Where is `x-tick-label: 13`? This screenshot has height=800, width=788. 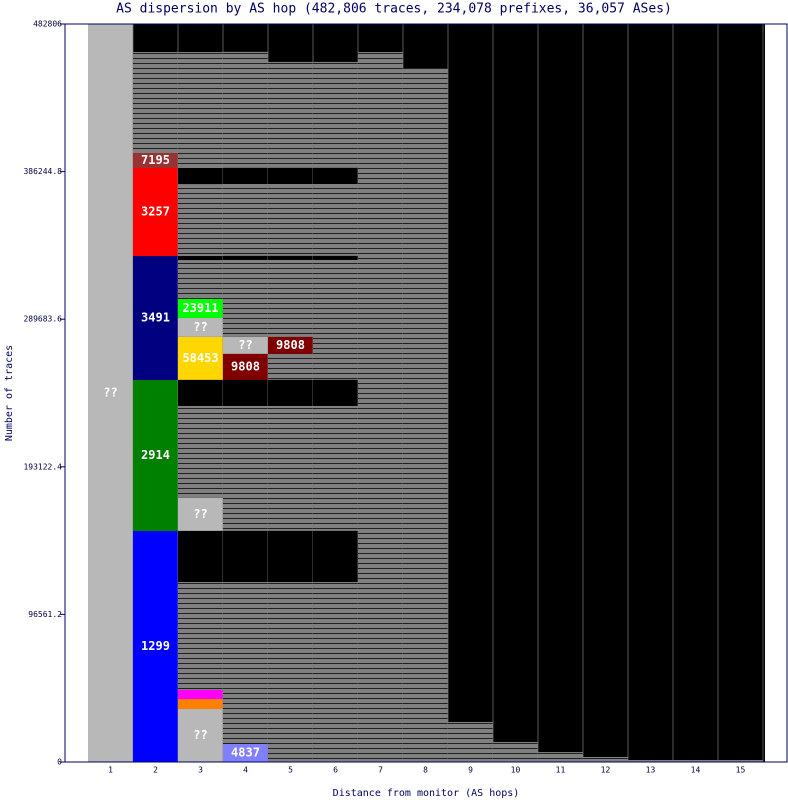 x-tick-label: 13 is located at coordinates (651, 770).